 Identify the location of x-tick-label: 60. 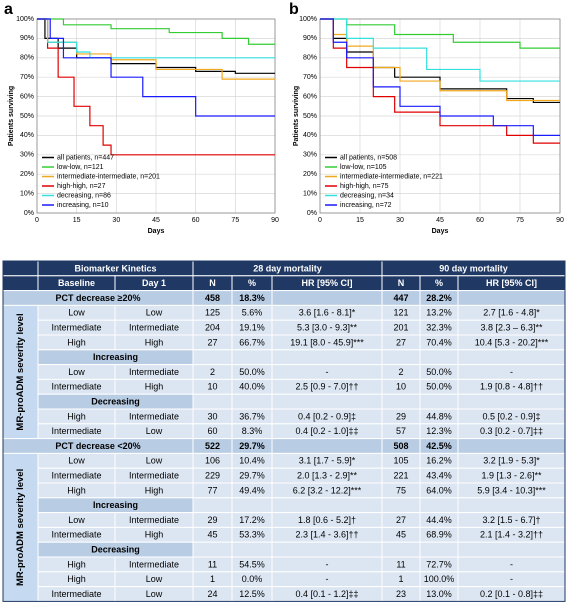
(480, 220).